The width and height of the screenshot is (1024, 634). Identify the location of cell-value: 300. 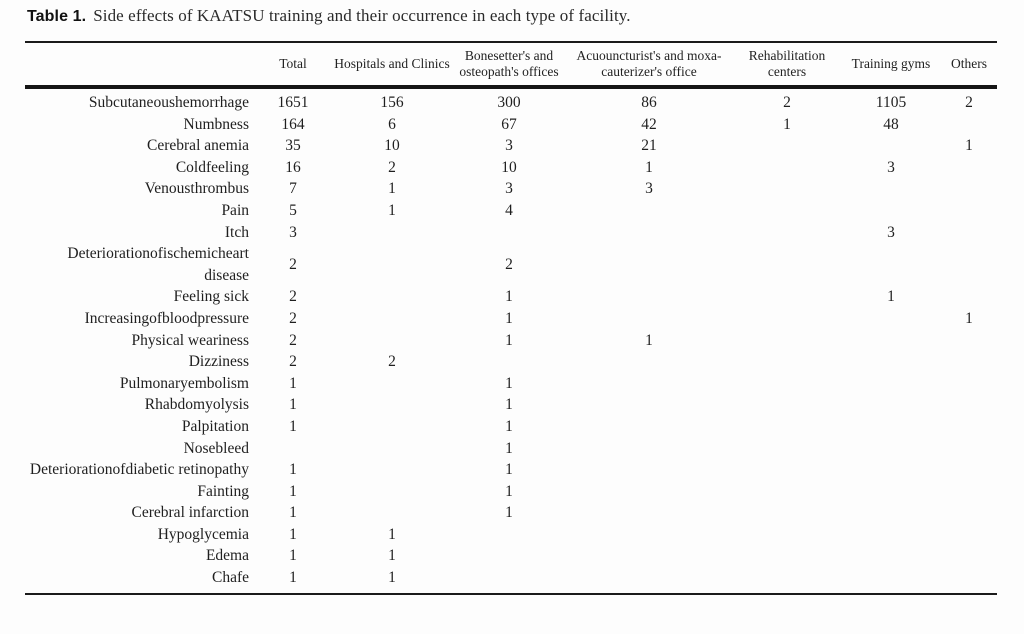
(509, 102).